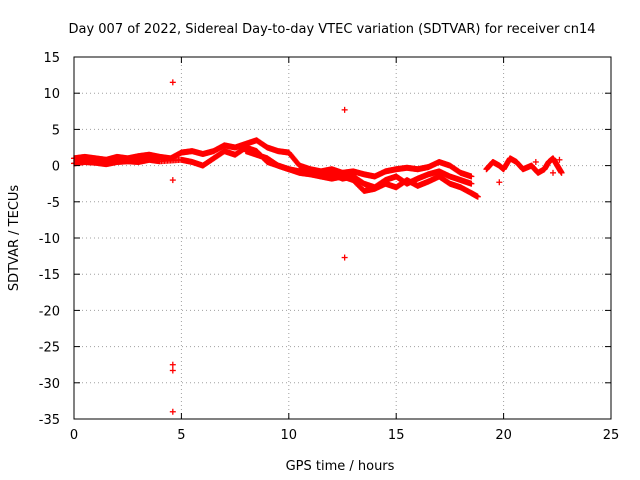 This screenshot has height=480, width=640. I want to click on y-tick-label: 10, so click(51, 94).